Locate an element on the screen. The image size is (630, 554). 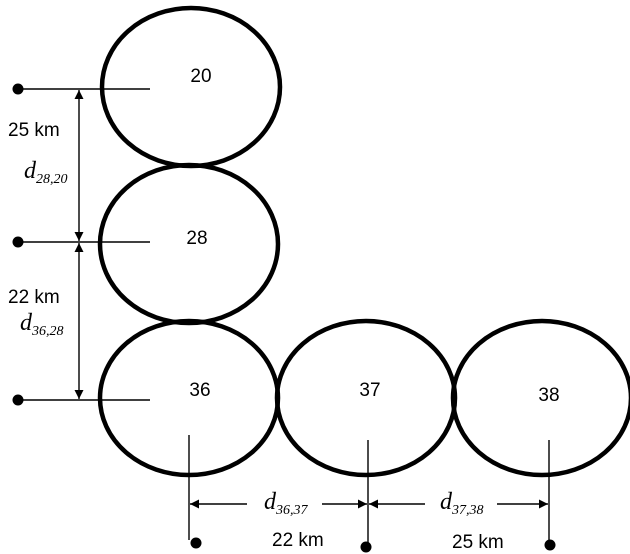
distance-36-28-value: 22 km is located at coordinates (34, 297).